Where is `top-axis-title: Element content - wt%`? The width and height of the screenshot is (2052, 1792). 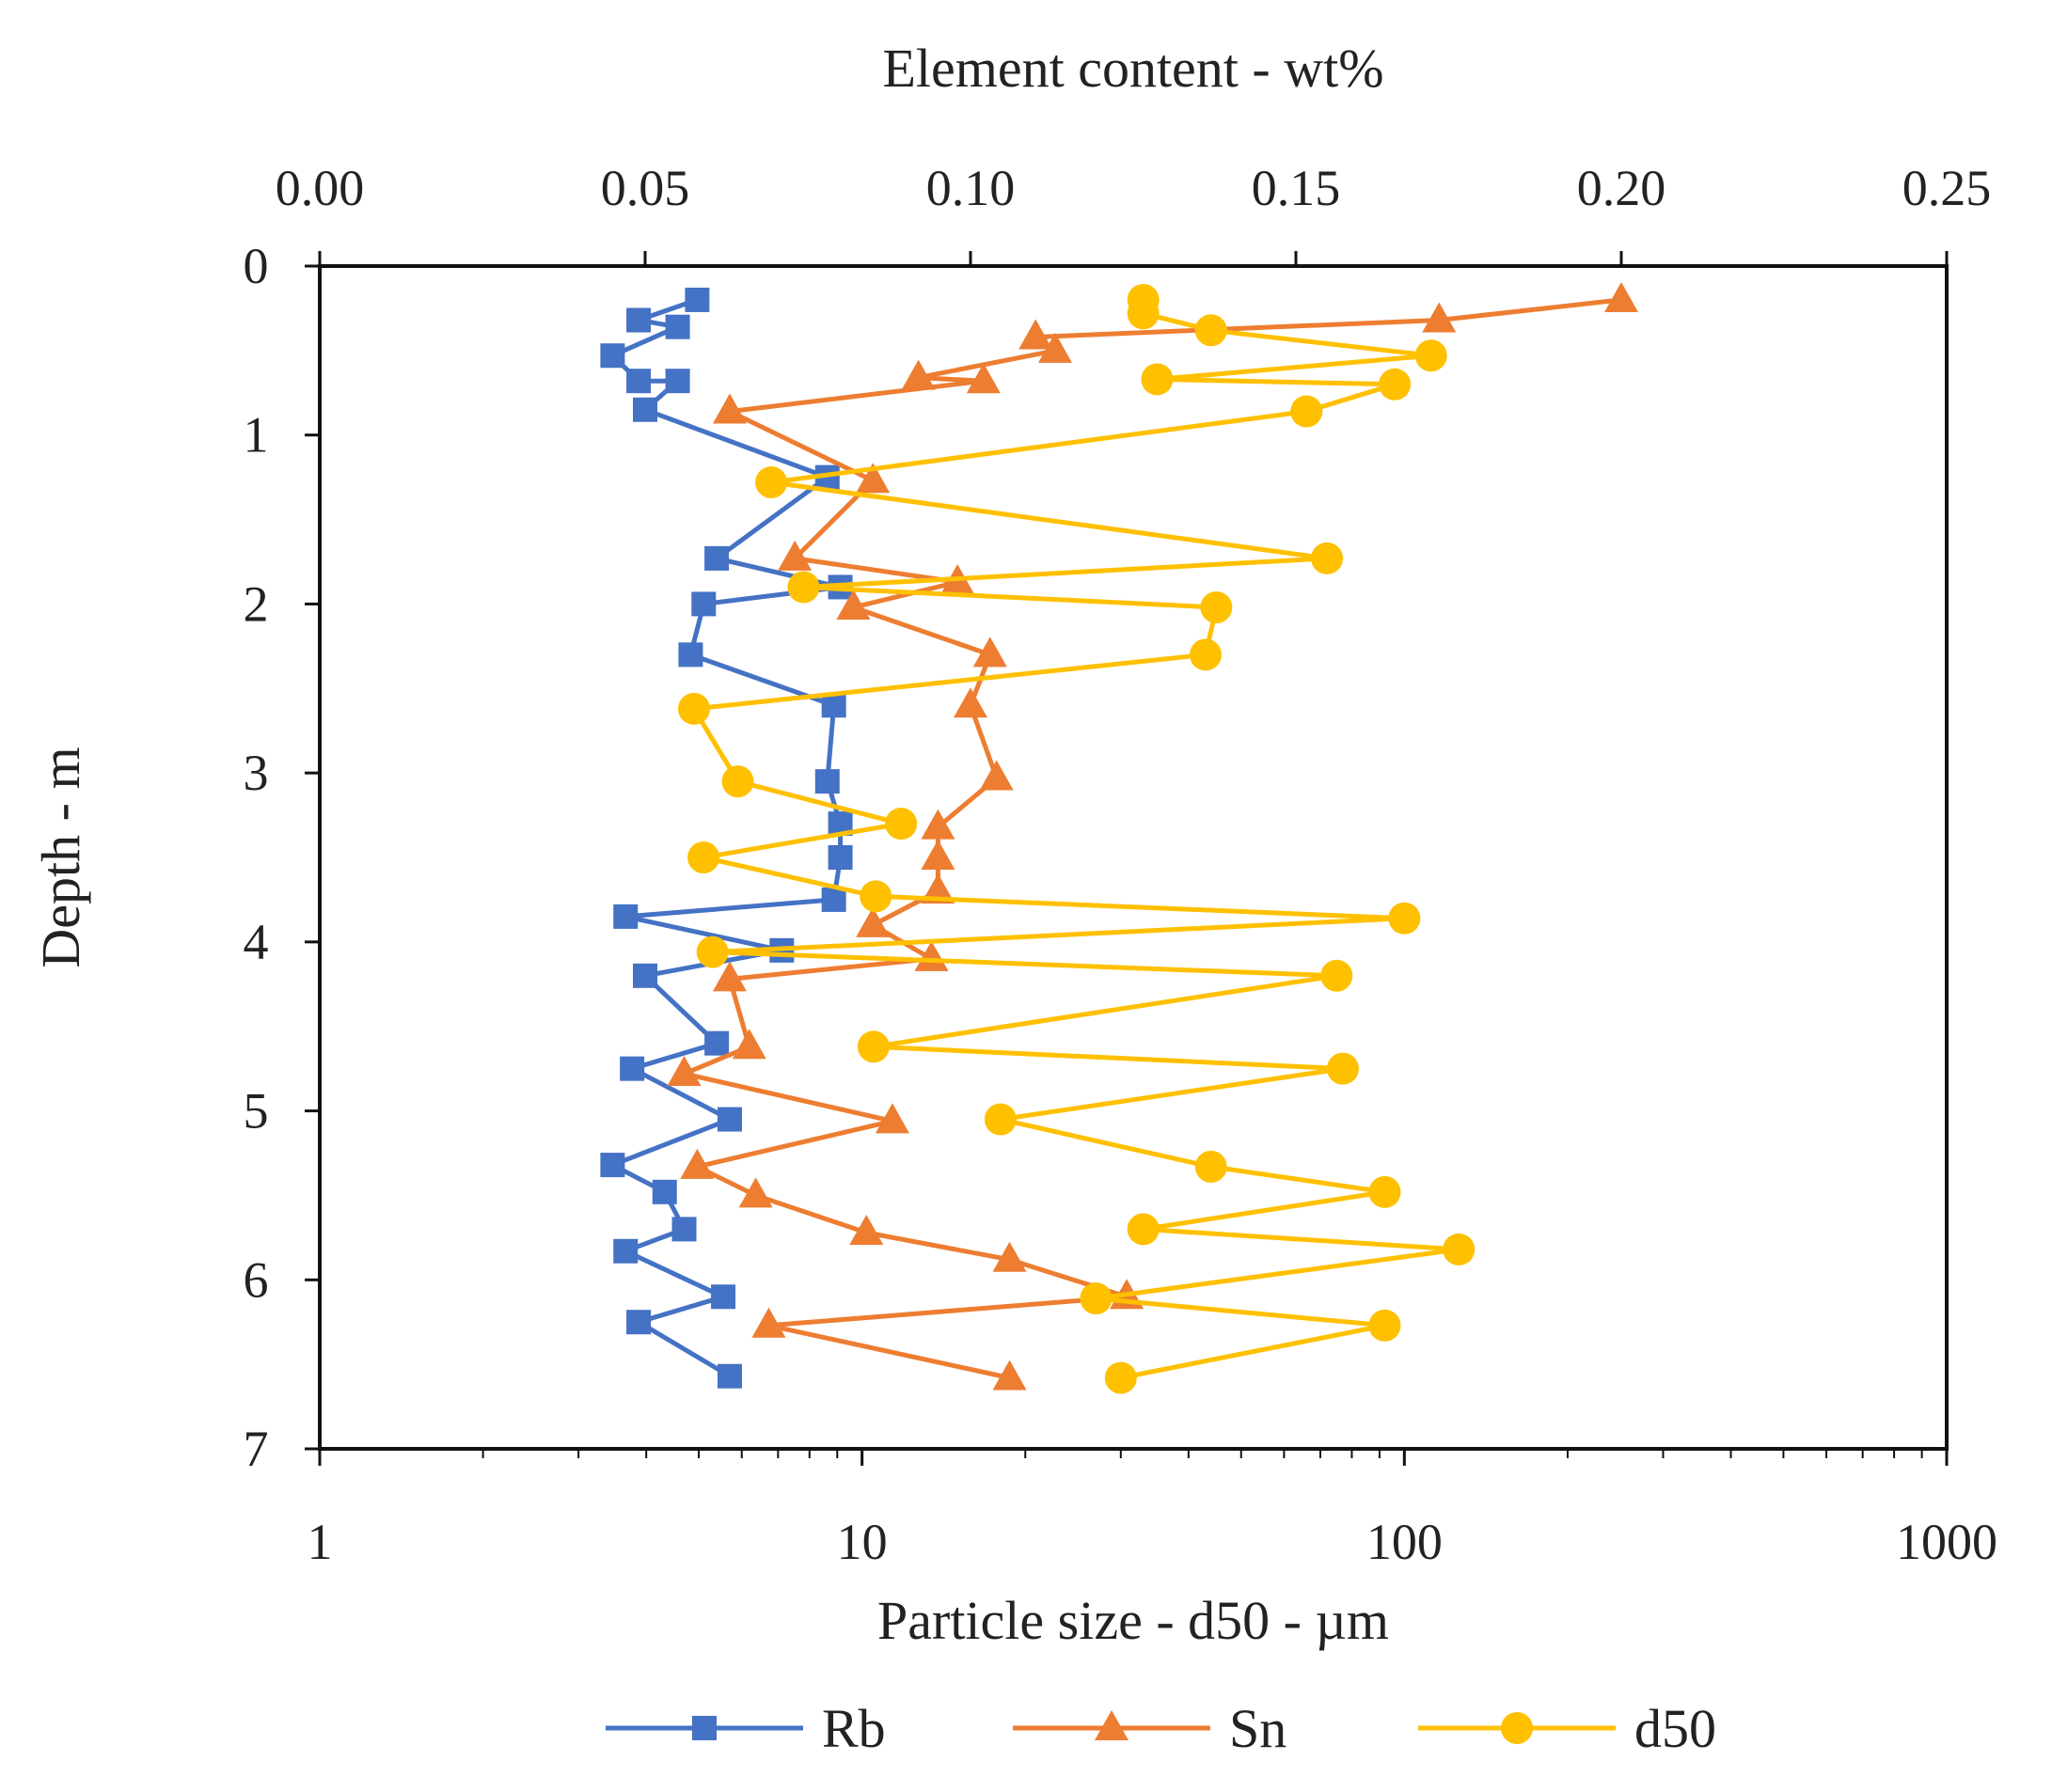
top-axis-title: Element content - wt% is located at coordinates (1132, 68).